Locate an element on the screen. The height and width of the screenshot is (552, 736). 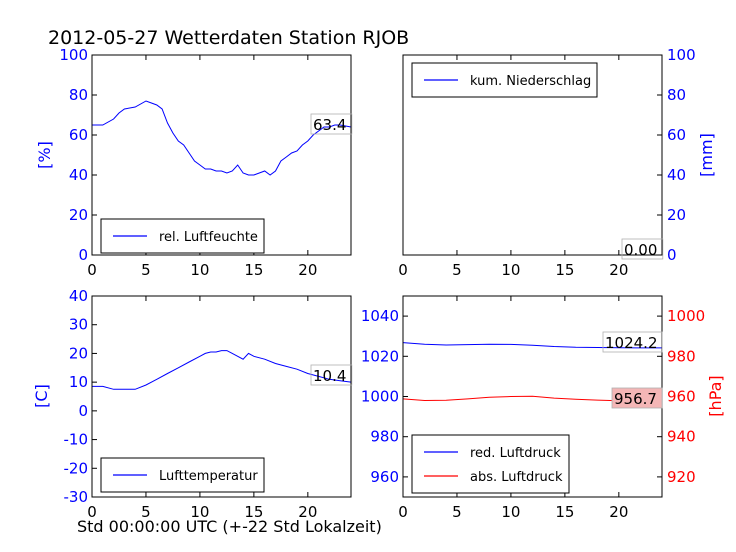
legend-label: red. Luftdruck is located at coordinates (515, 453).